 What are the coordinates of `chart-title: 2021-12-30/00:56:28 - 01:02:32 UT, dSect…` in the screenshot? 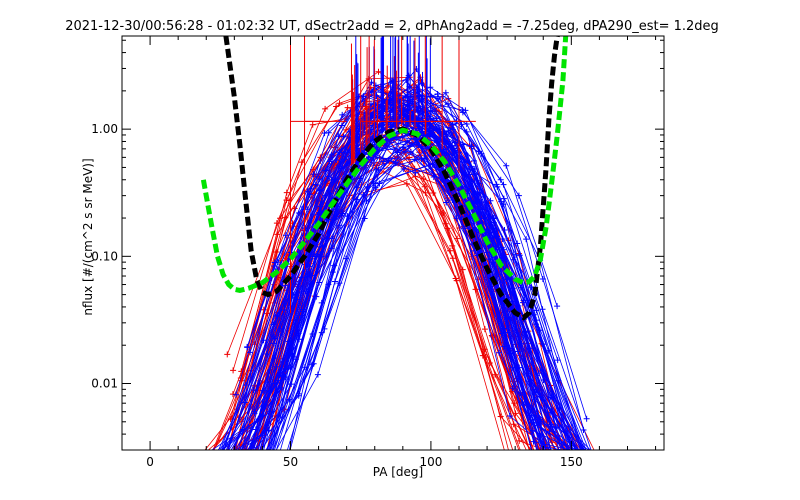 It's located at (392, 26).